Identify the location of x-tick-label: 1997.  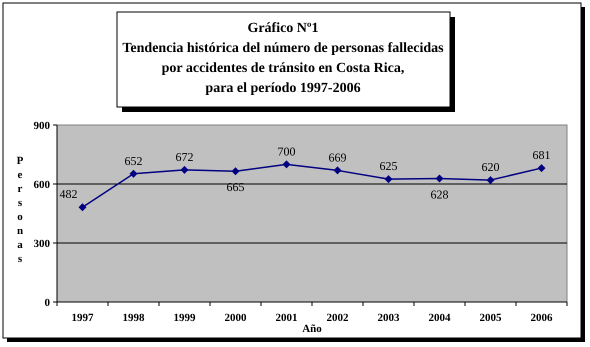
(83, 318).